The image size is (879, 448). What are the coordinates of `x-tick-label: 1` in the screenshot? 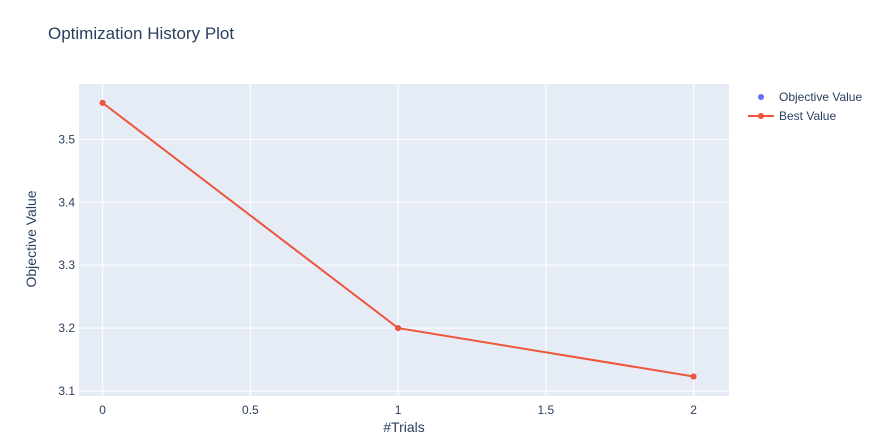 It's located at (398, 410).